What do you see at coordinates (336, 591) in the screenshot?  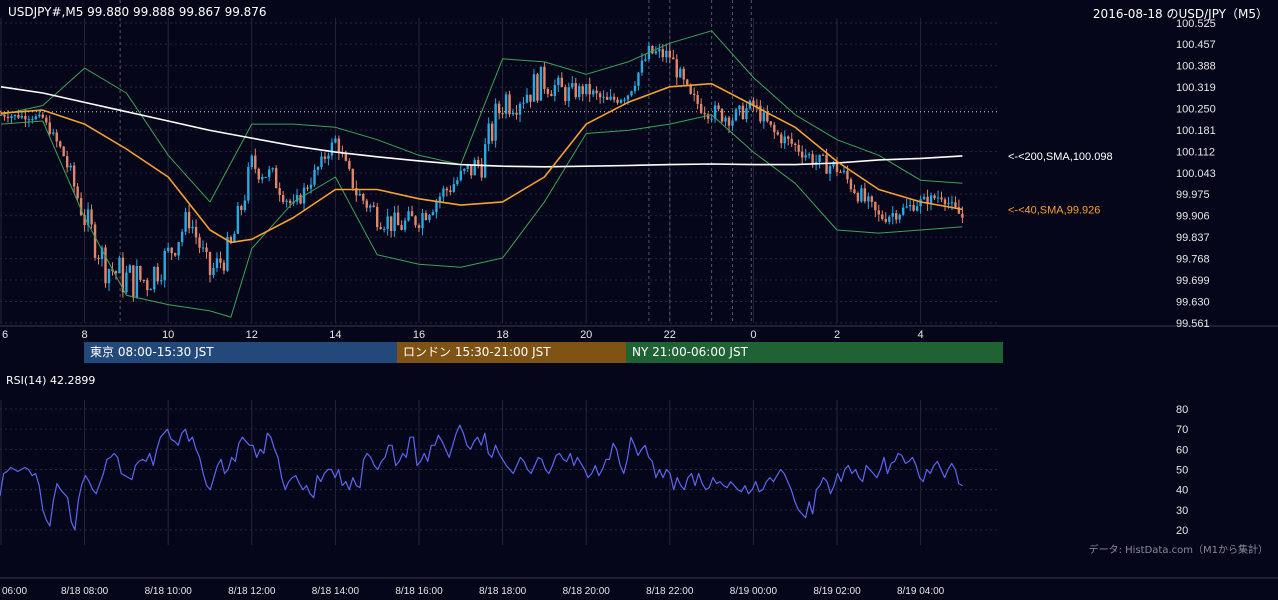 I see `time-tick-label: 8/18 14:00` at bounding box center [336, 591].